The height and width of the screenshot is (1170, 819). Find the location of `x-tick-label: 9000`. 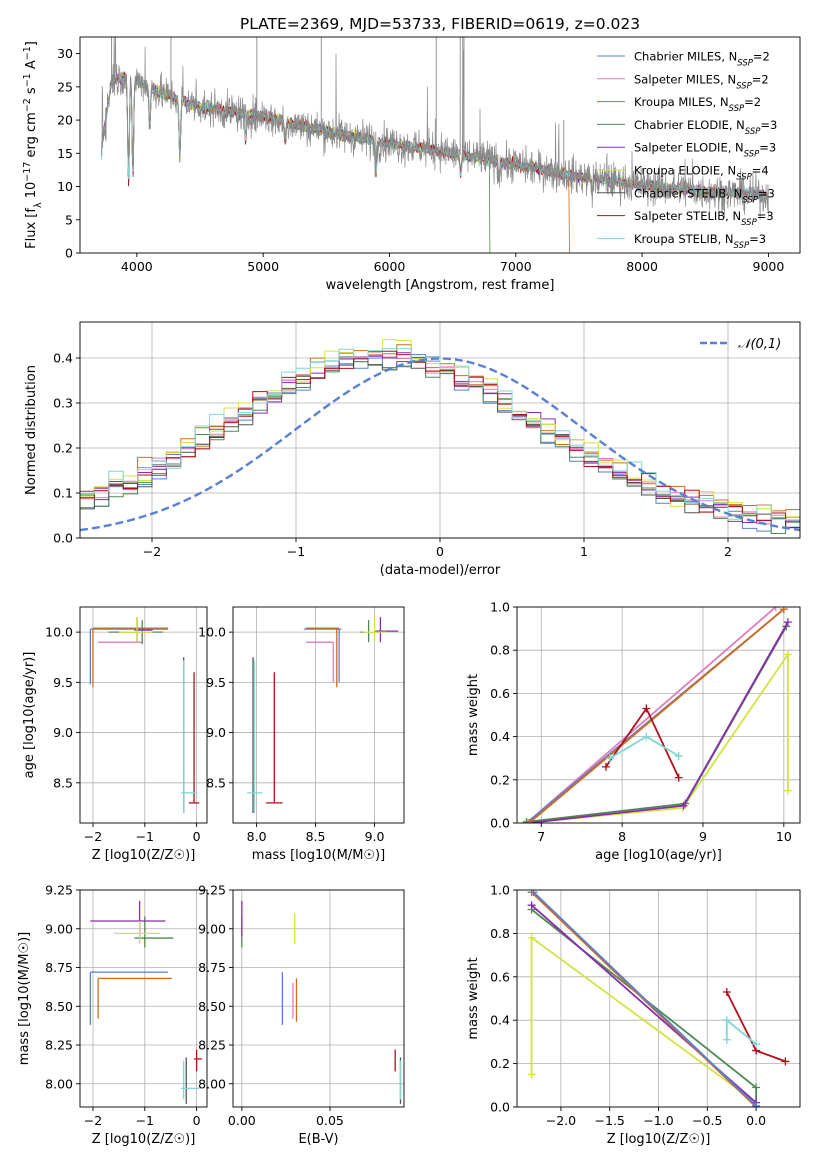

x-tick-label: 9000 is located at coordinates (769, 266).